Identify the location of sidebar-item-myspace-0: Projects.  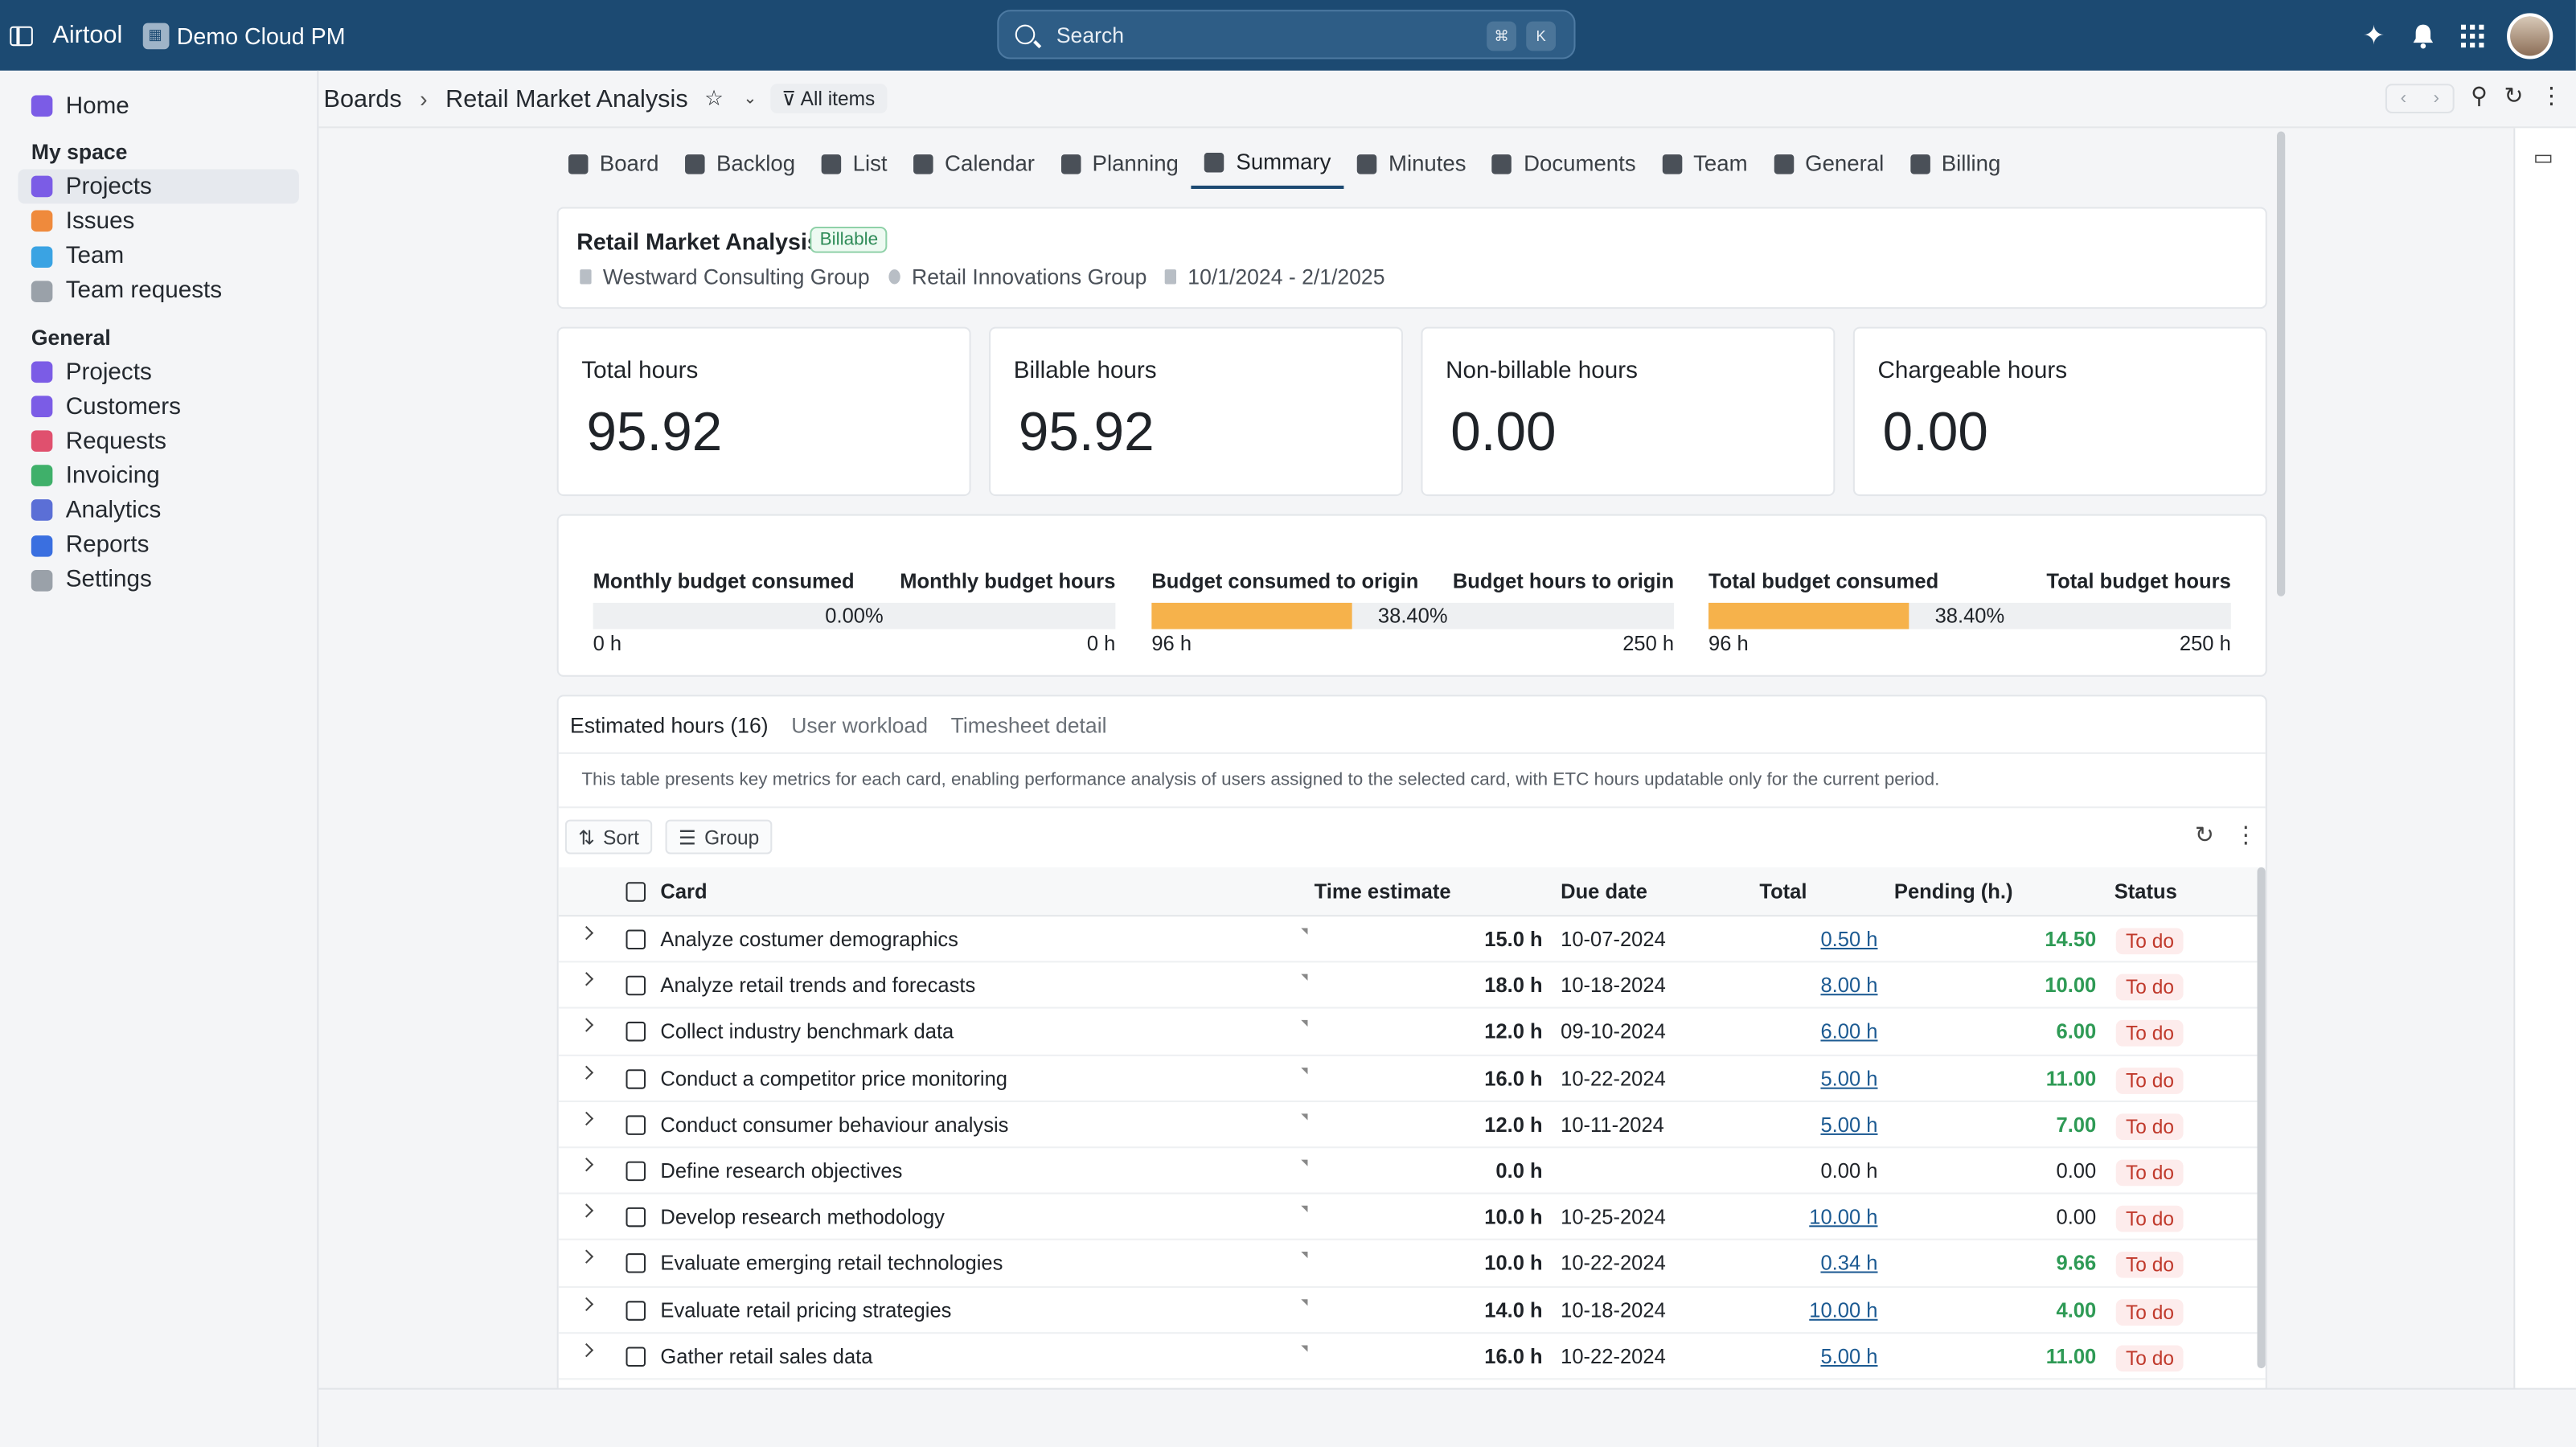
(158, 186).